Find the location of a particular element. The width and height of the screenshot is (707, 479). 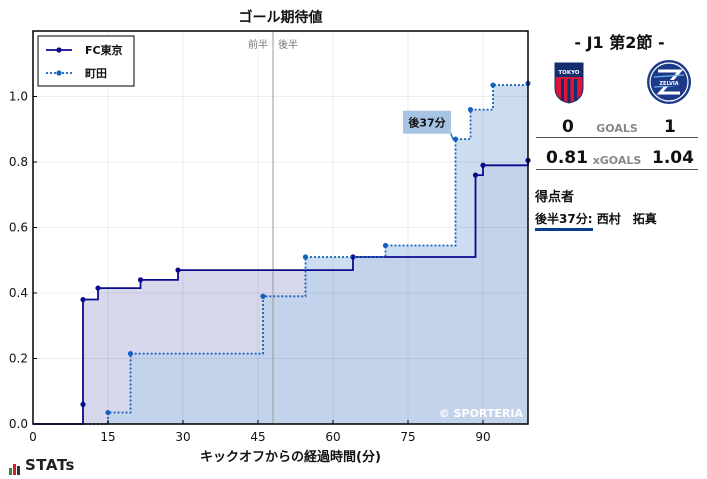

legend-label-0: FC東京 is located at coordinates (104, 50).